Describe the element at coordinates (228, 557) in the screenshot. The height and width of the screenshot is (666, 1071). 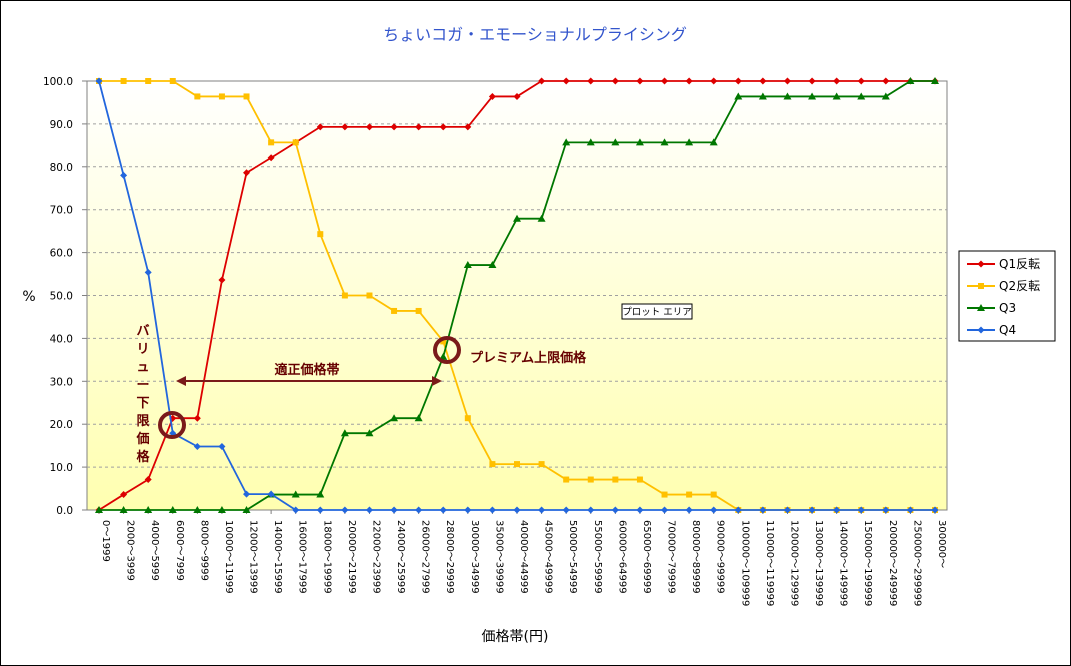
I see `x-tick-label: 10000～11999` at that location.